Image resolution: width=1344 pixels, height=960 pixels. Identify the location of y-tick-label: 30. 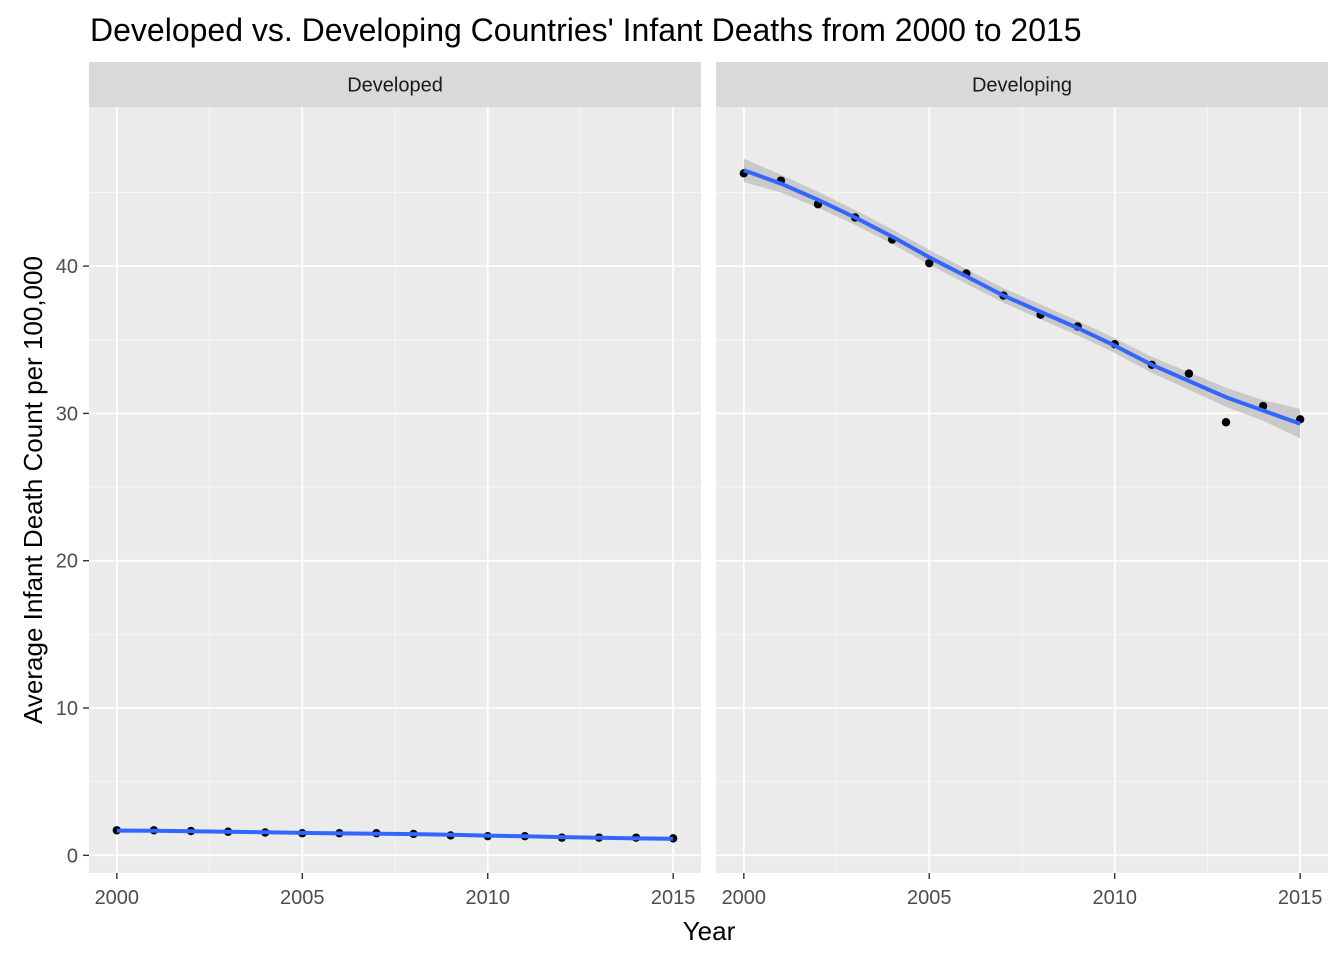
(67, 414).